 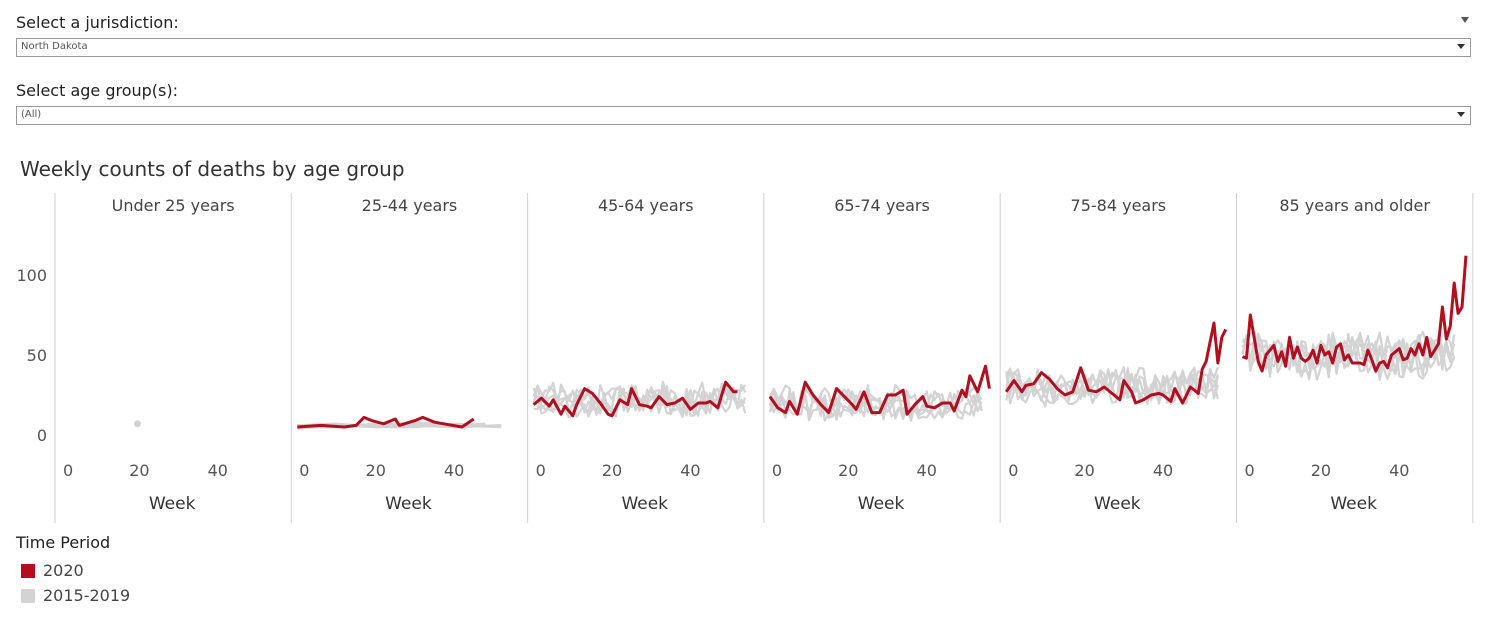 I want to click on jurisdiction-label: Select a jurisdiction:, so click(x=97, y=22).